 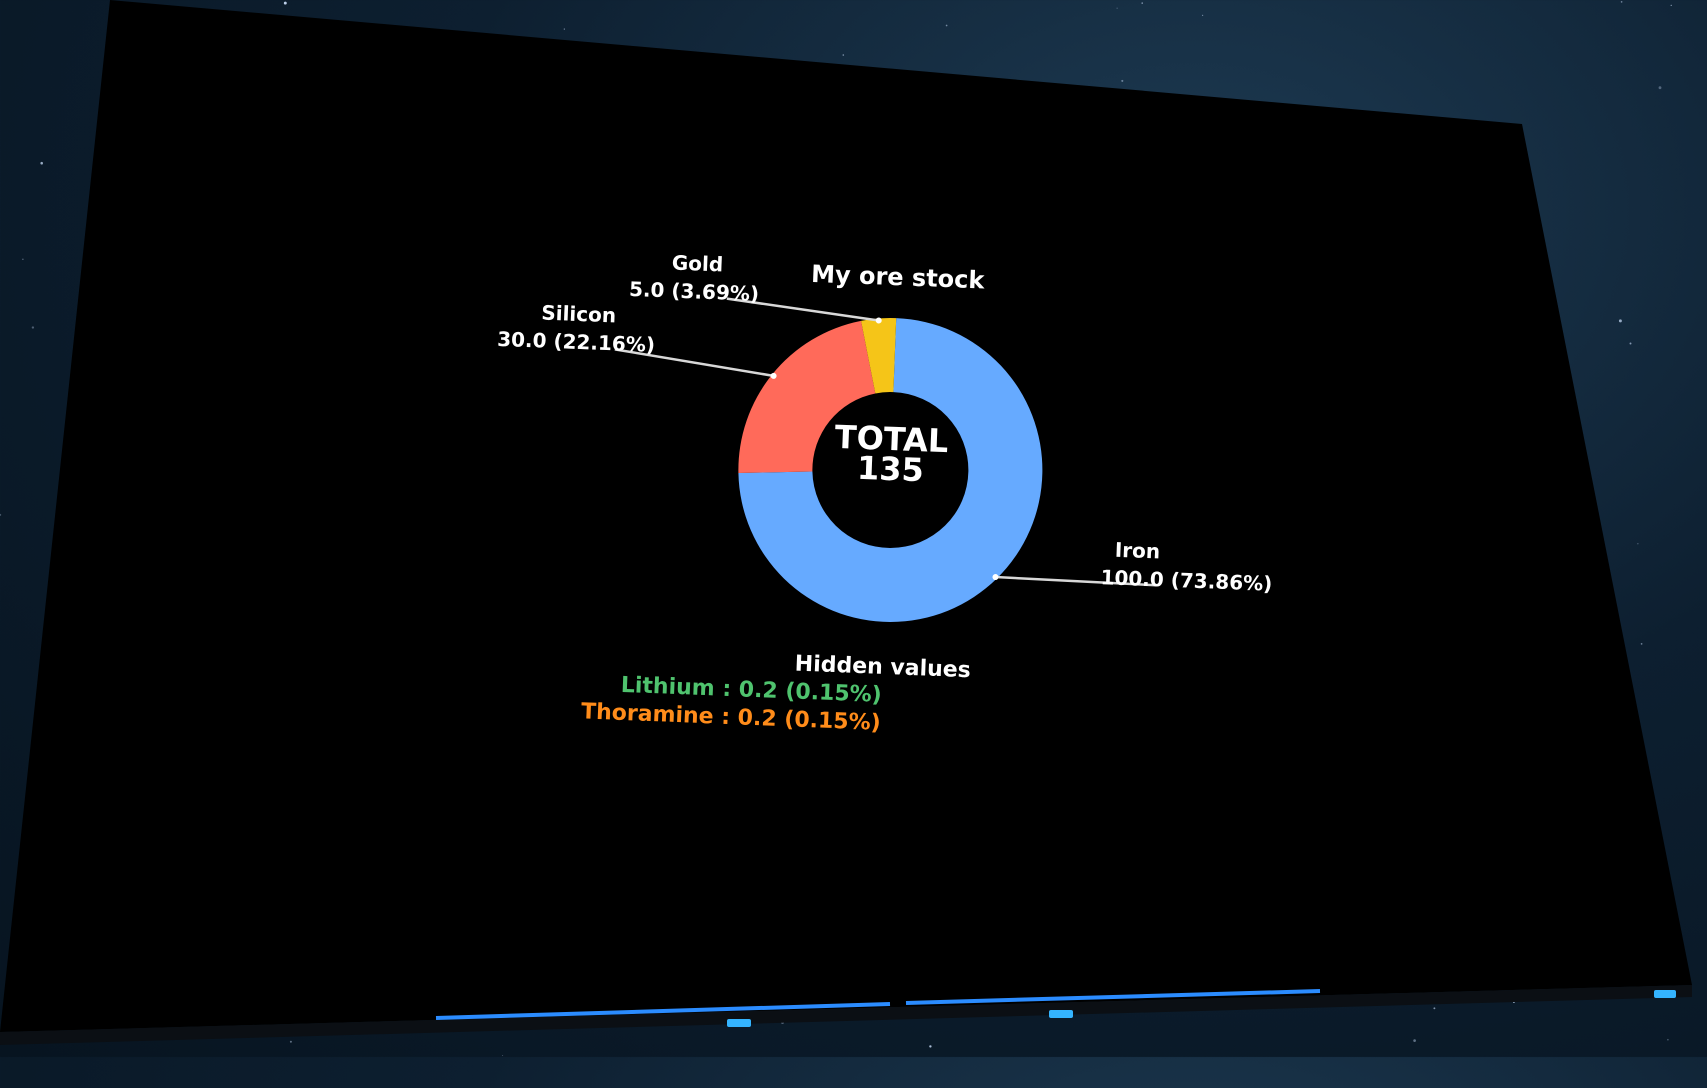 What do you see at coordinates (898, 277) in the screenshot?
I see `chart-title: My ore stock` at bounding box center [898, 277].